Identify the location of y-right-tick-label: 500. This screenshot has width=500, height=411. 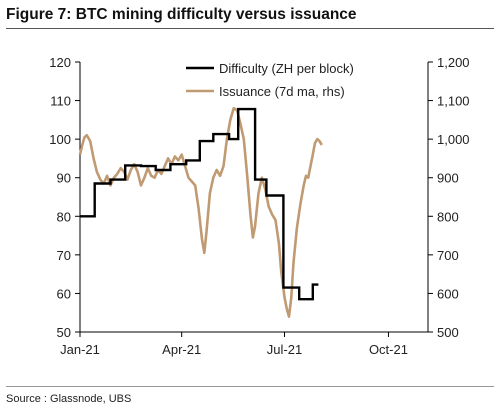
(448, 332).